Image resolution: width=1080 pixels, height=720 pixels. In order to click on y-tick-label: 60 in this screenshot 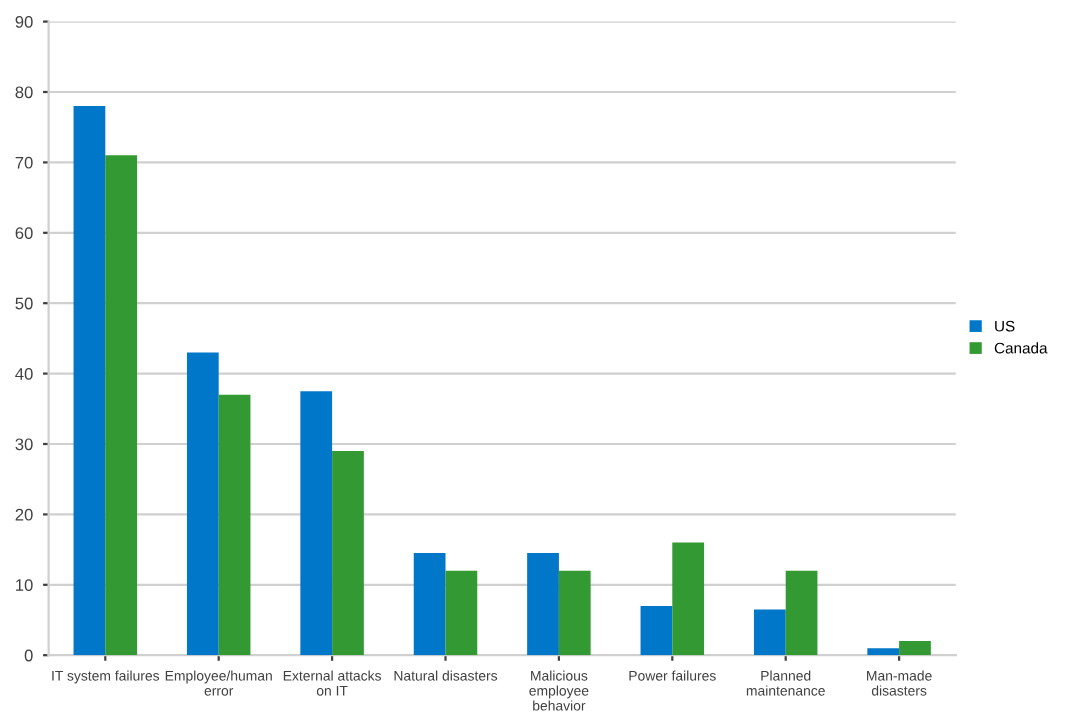, I will do `click(24, 233)`.